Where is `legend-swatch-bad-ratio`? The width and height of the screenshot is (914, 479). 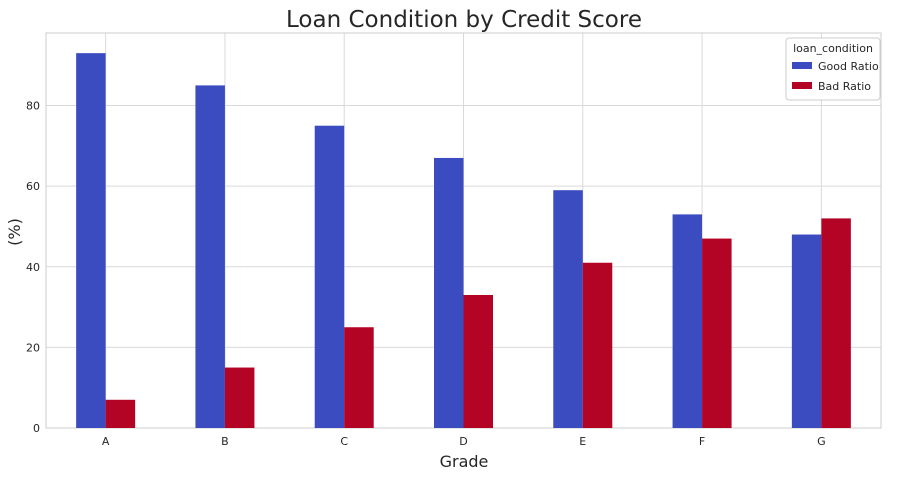 legend-swatch-bad-ratio is located at coordinates (802, 85).